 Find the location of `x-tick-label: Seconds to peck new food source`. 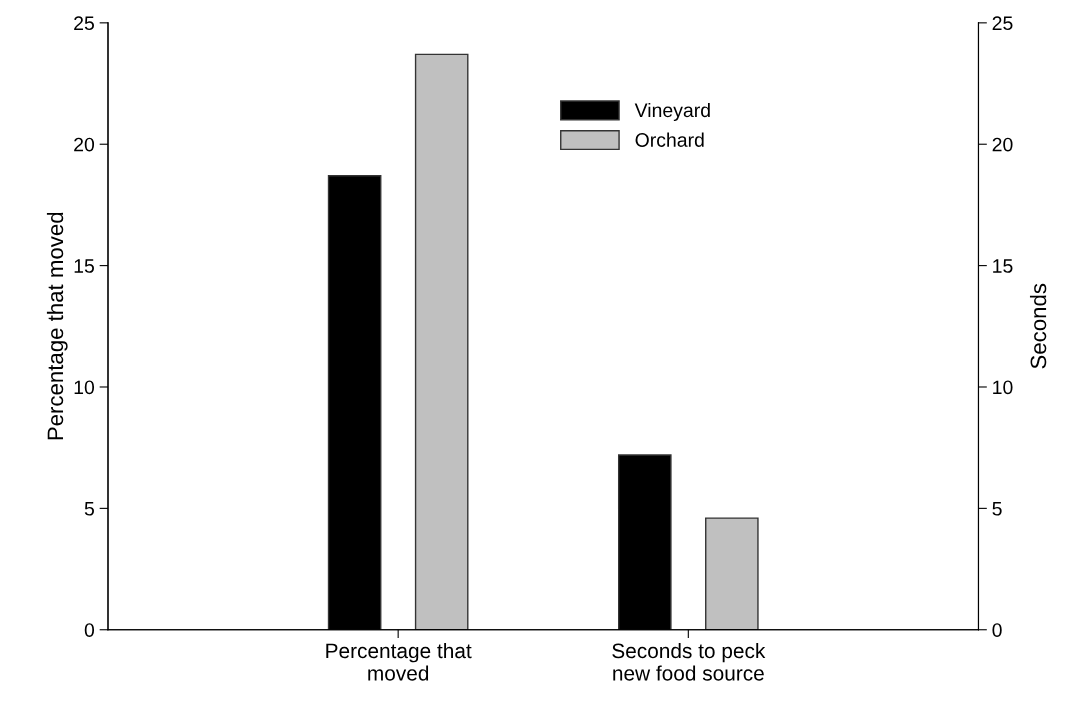

x-tick-label: Seconds to peck new food source is located at coordinates (689, 661).